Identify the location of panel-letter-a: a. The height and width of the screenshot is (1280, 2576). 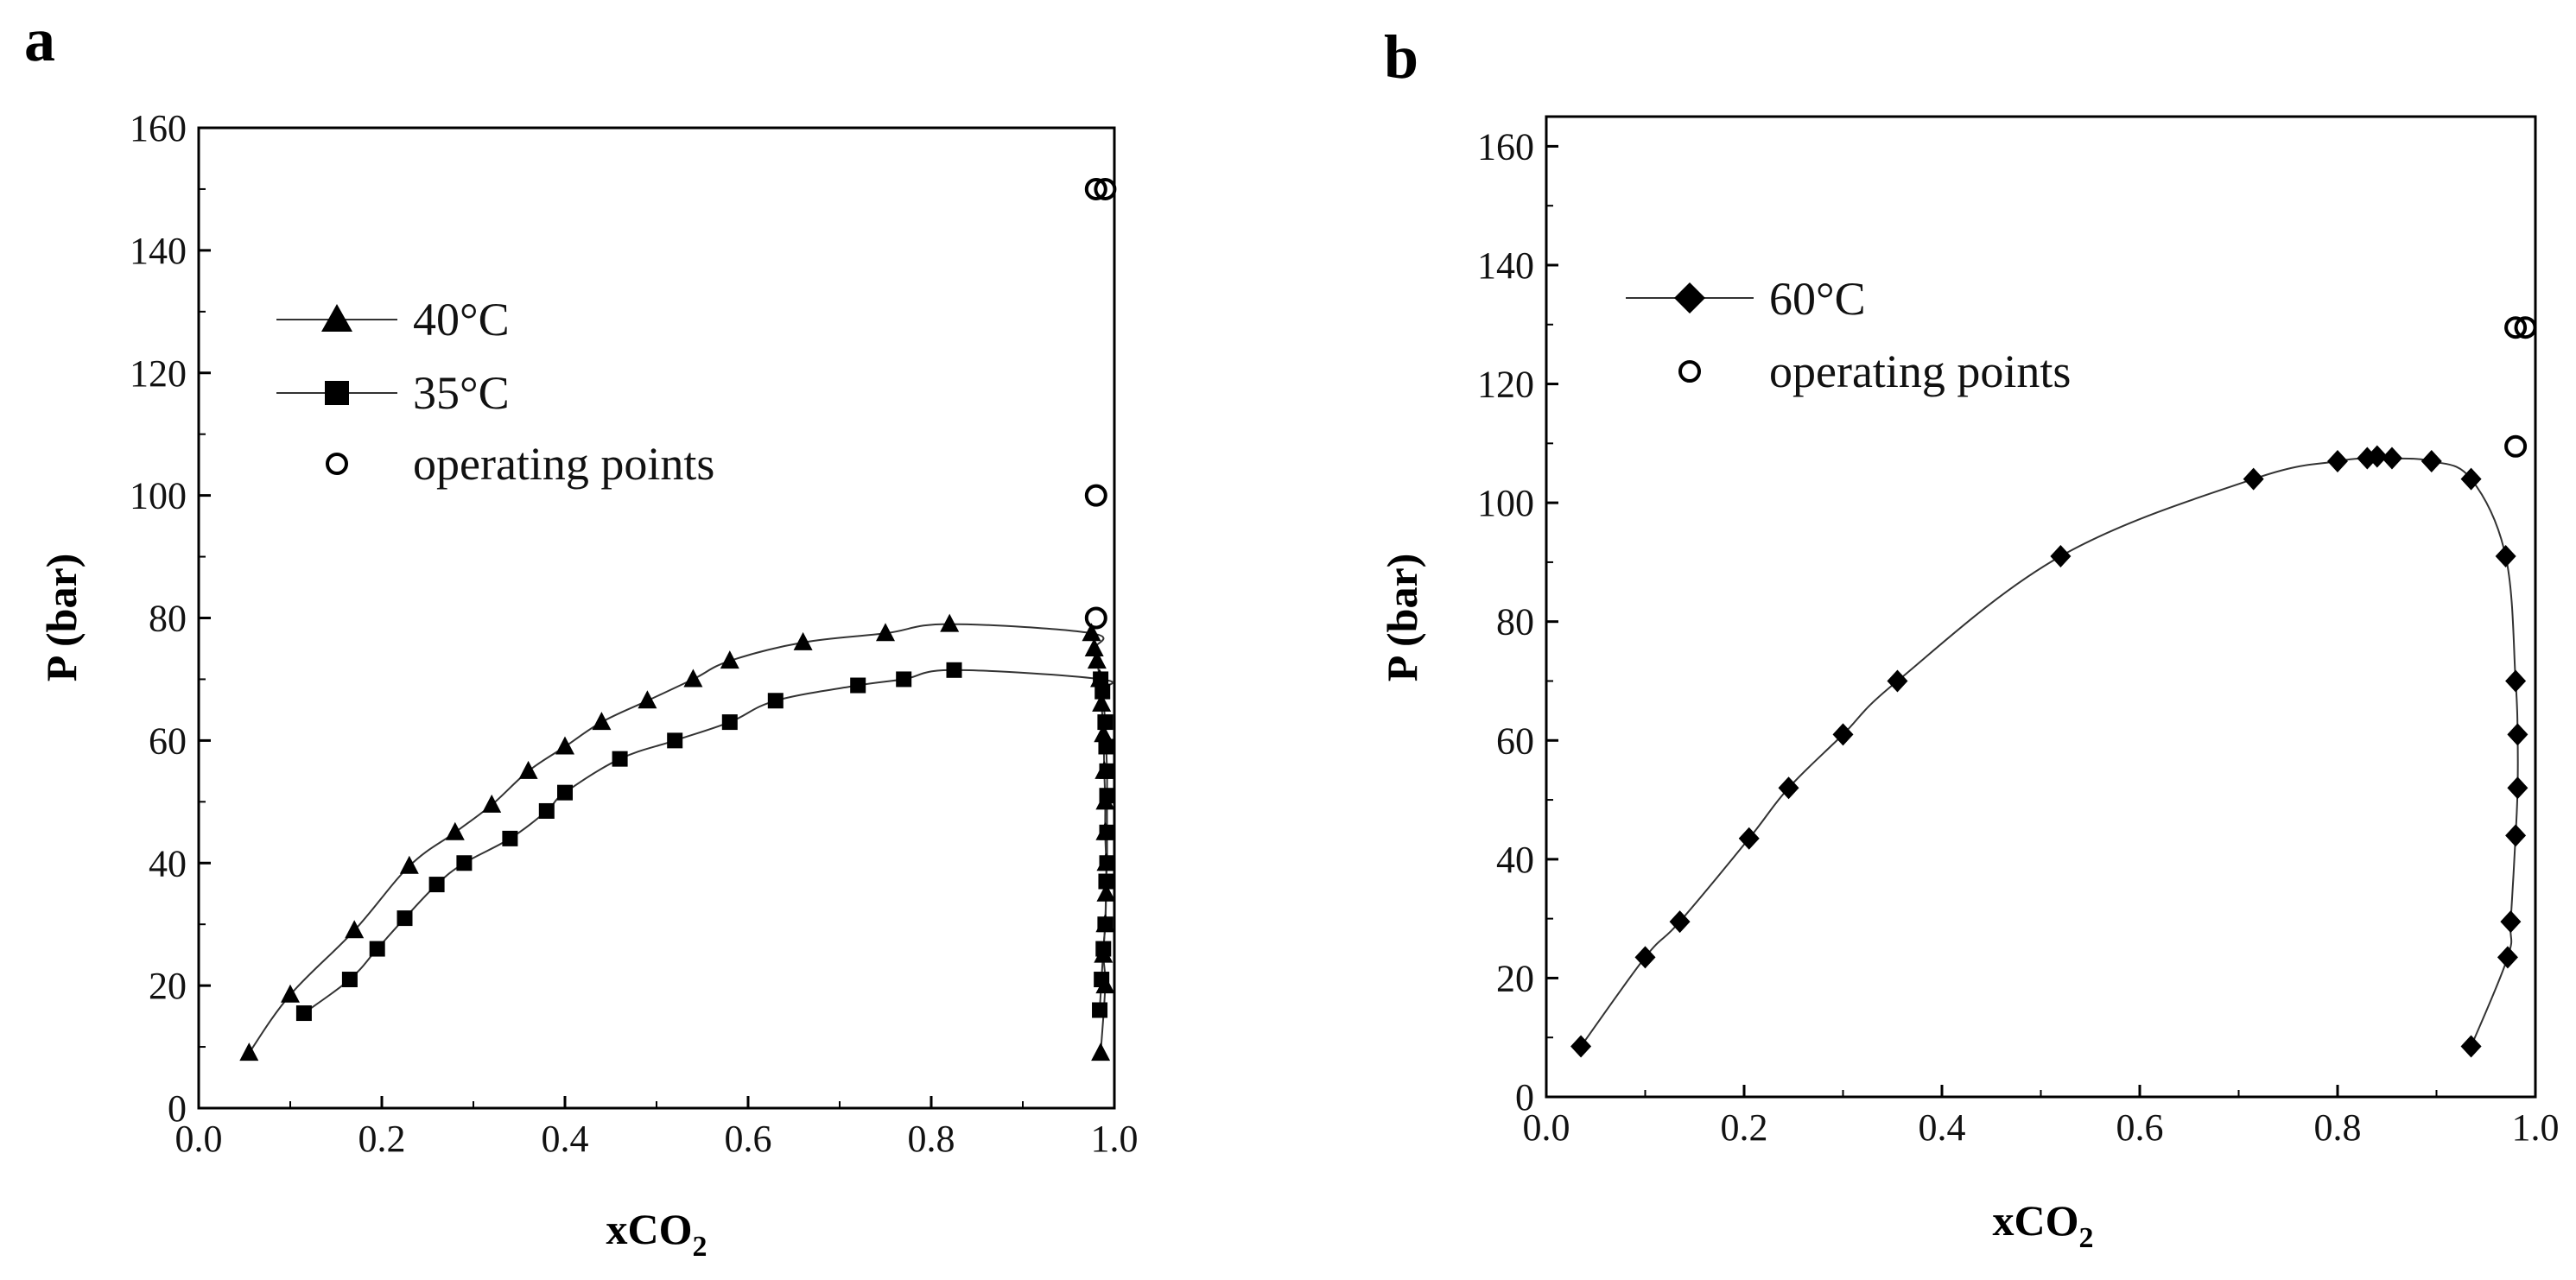
(39, 39).